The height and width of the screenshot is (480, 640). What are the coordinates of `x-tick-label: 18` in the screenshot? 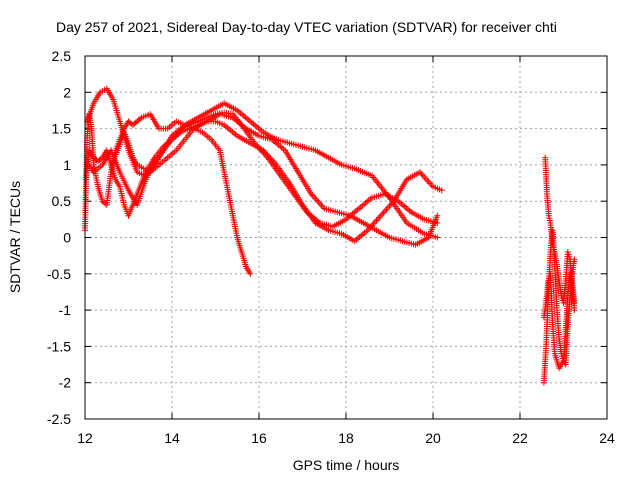 It's located at (346, 438).